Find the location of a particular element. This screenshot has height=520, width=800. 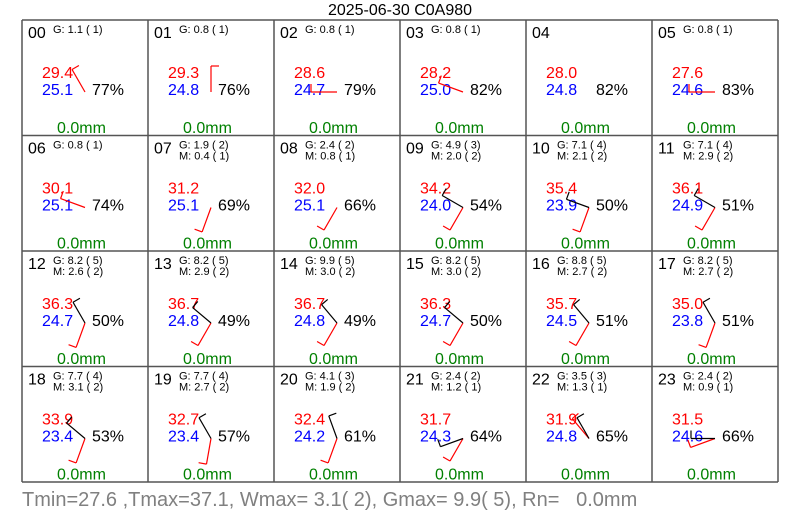

mean-wind-text: M: 2.0 ( 2) is located at coordinates (456, 157).